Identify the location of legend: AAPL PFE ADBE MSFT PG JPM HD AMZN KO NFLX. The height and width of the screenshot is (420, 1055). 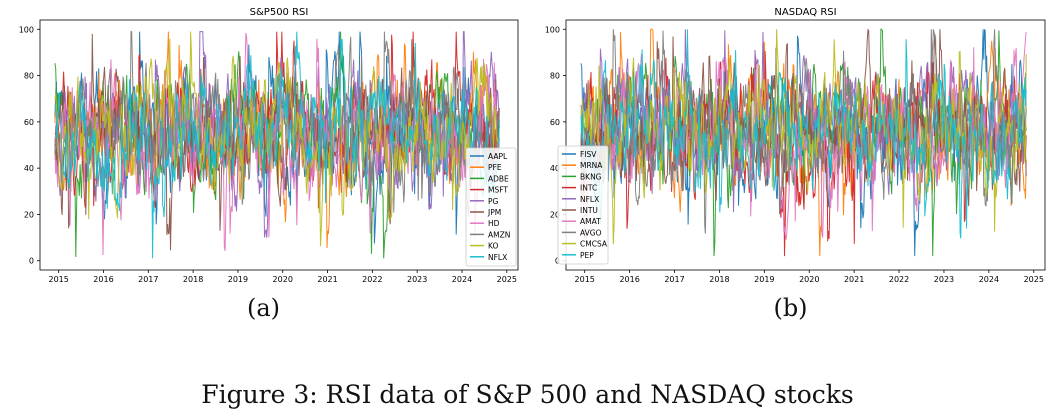
(491, 207).